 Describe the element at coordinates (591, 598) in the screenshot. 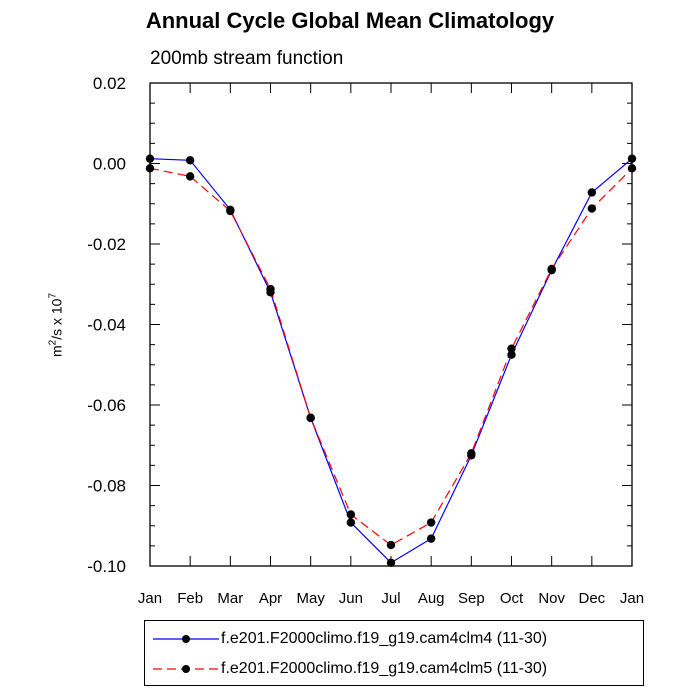

I see `x-tick-label: Dec` at that location.